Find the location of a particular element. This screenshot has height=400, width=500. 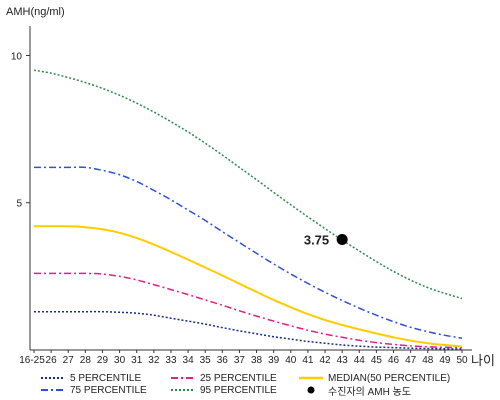

x-tick-label: 32 is located at coordinates (154, 360).